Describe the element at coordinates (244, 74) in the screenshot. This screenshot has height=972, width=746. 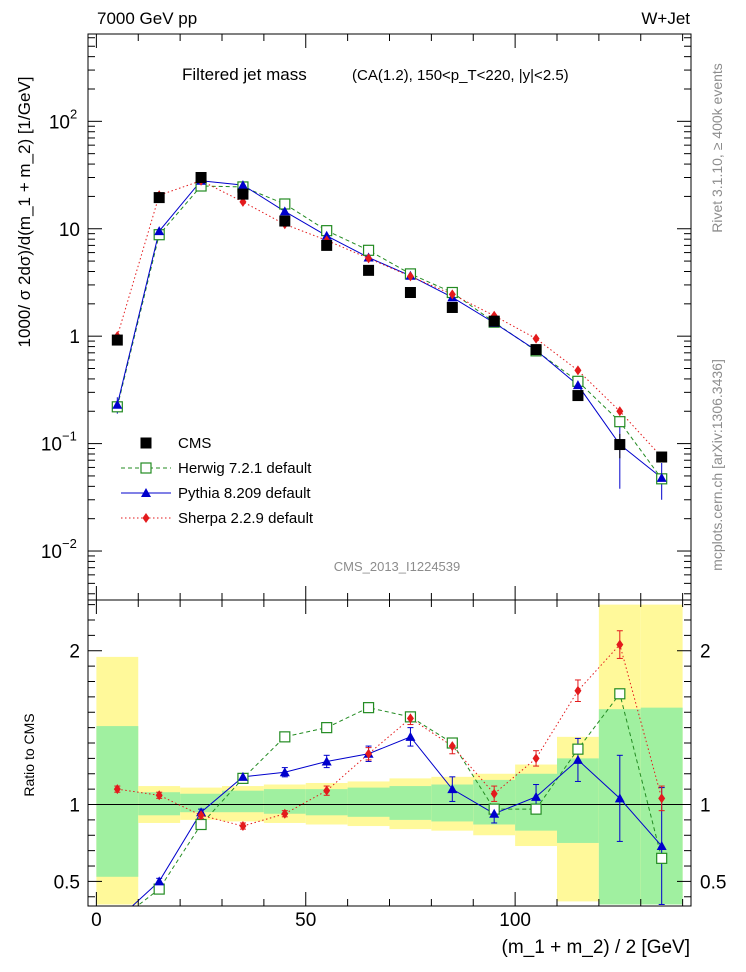
I see `main-title: Filtered jet mass` at that location.